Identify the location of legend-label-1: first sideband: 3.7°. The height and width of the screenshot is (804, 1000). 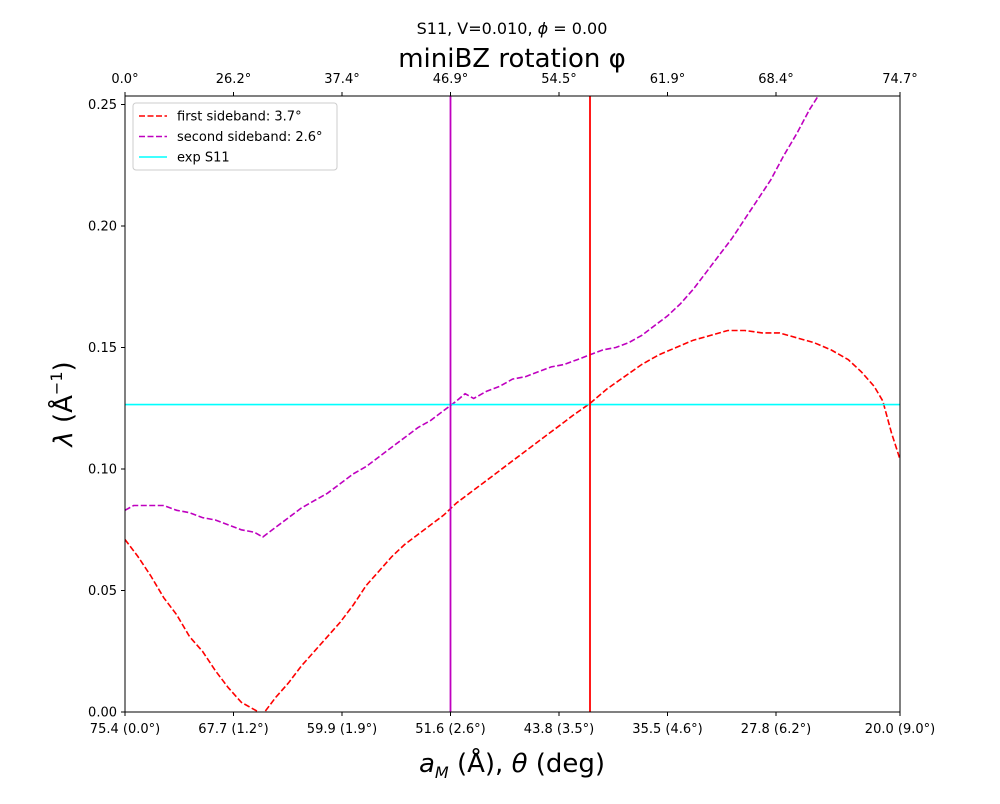
(239, 117).